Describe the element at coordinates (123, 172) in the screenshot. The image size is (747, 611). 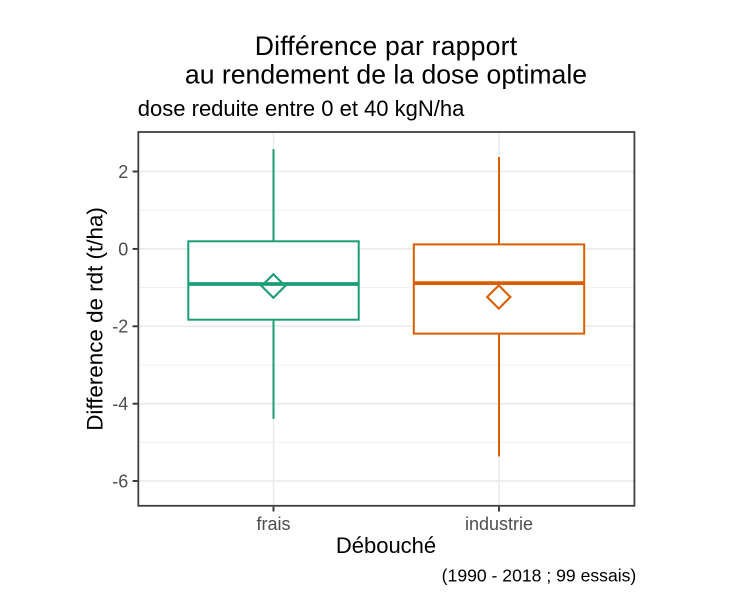
I see `svg-text: 2` at that location.